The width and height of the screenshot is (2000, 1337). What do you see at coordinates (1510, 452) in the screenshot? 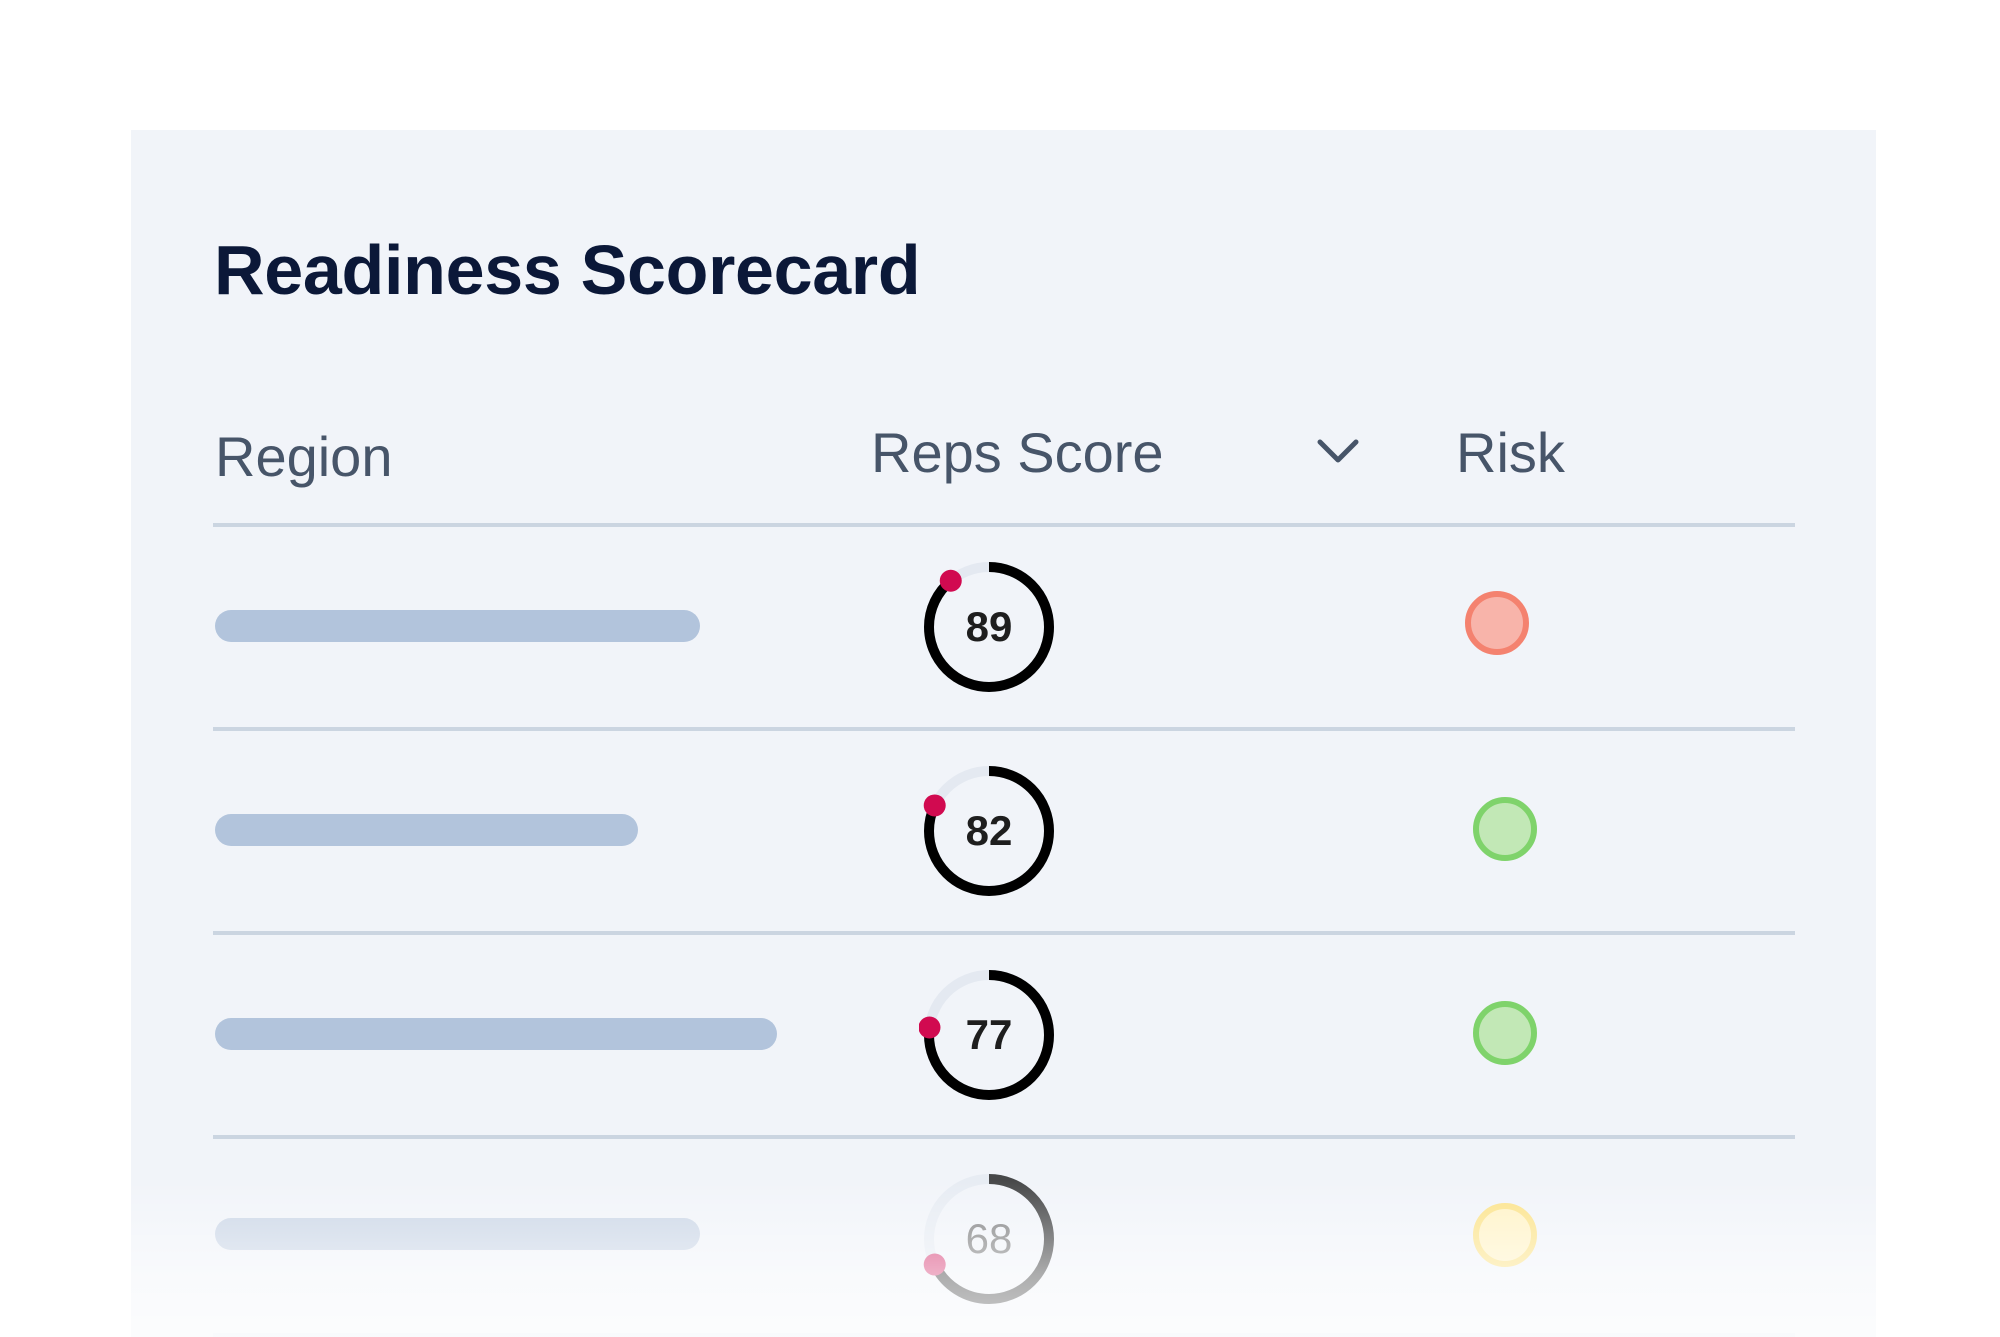
I see `column-header-risk: Risk` at bounding box center [1510, 452].